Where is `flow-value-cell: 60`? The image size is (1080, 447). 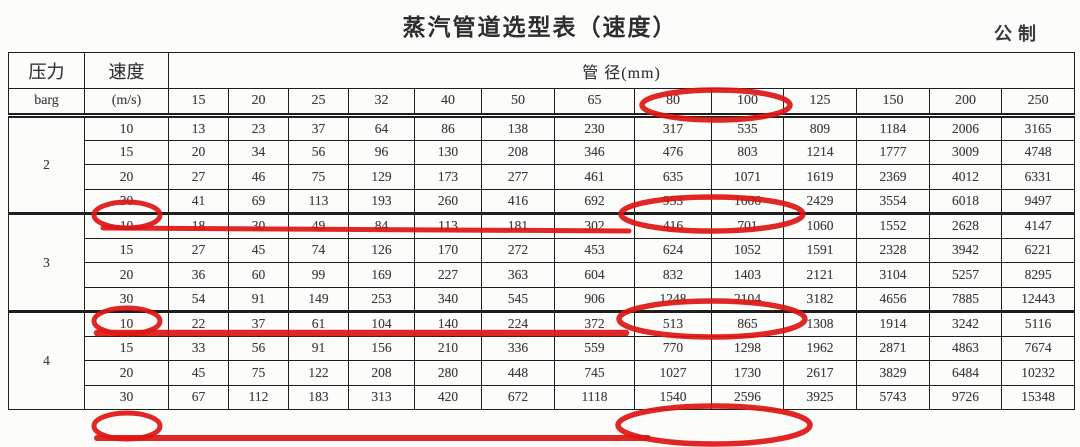
flow-value-cell: 60 is located at coordinates (258, 275).